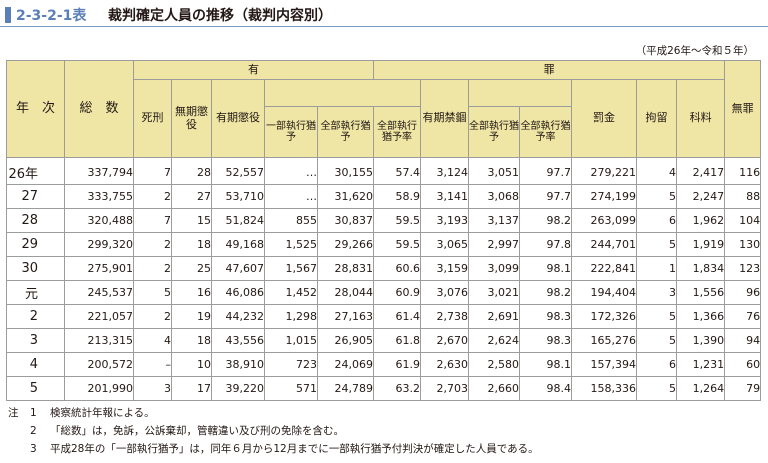 This screenshot has height=463, width=768. I want to click on header-guilty: 有, so click(253, 70).